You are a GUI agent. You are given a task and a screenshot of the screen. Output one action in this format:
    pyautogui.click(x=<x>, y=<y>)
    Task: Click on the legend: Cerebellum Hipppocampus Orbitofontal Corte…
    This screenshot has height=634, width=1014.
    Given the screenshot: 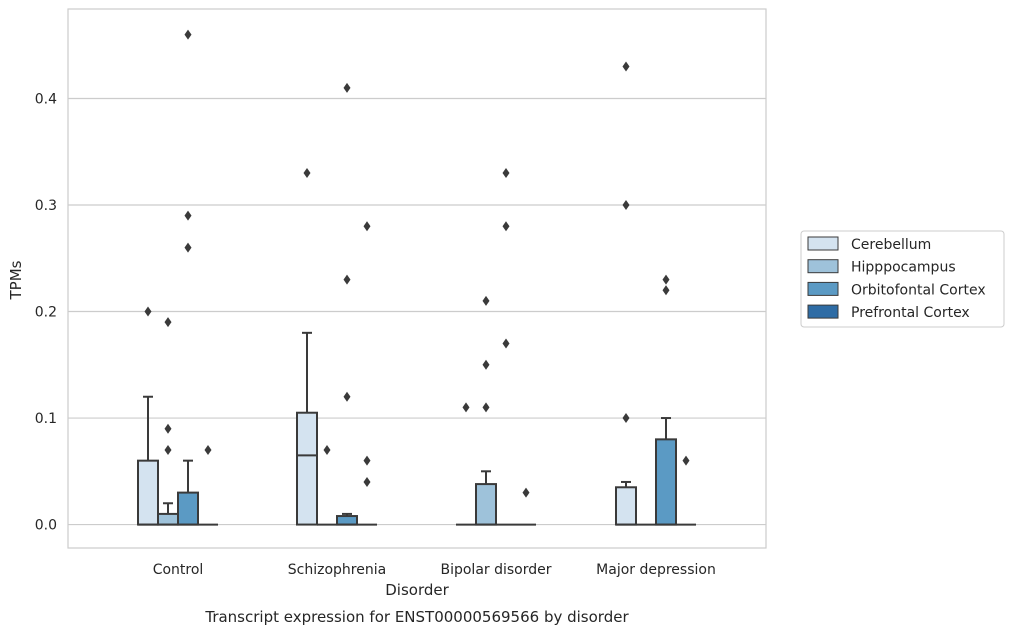 What is the action you would take?
    pyautogui.click(x=902, y=279)
    